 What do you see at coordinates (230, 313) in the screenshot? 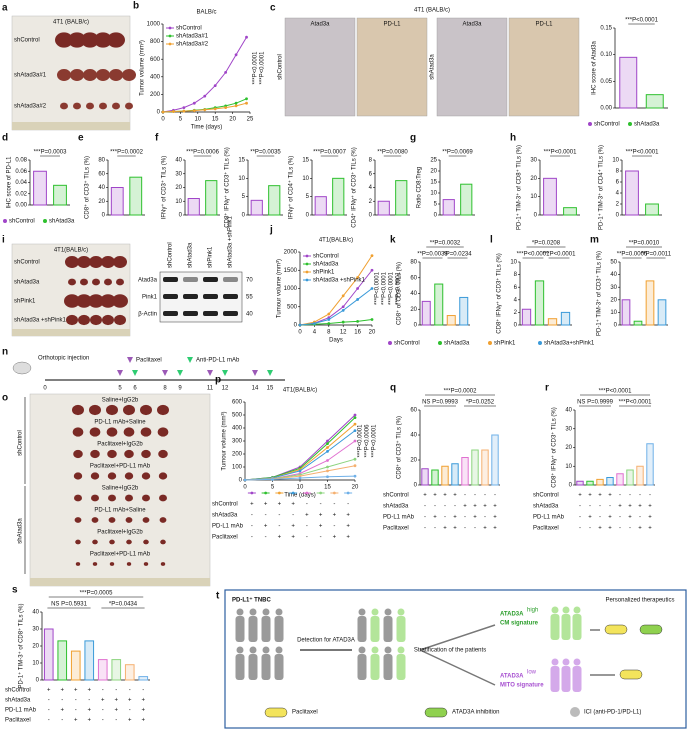
I see `blot-band` at bounding box center [230, 313].